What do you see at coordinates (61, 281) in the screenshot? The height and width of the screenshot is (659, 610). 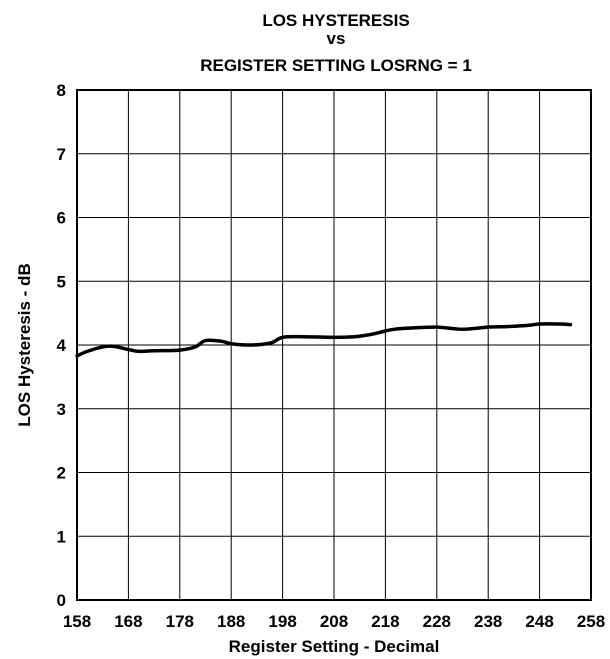 I see `y-tick-label-5: 5` at bounding box center [61, 281].